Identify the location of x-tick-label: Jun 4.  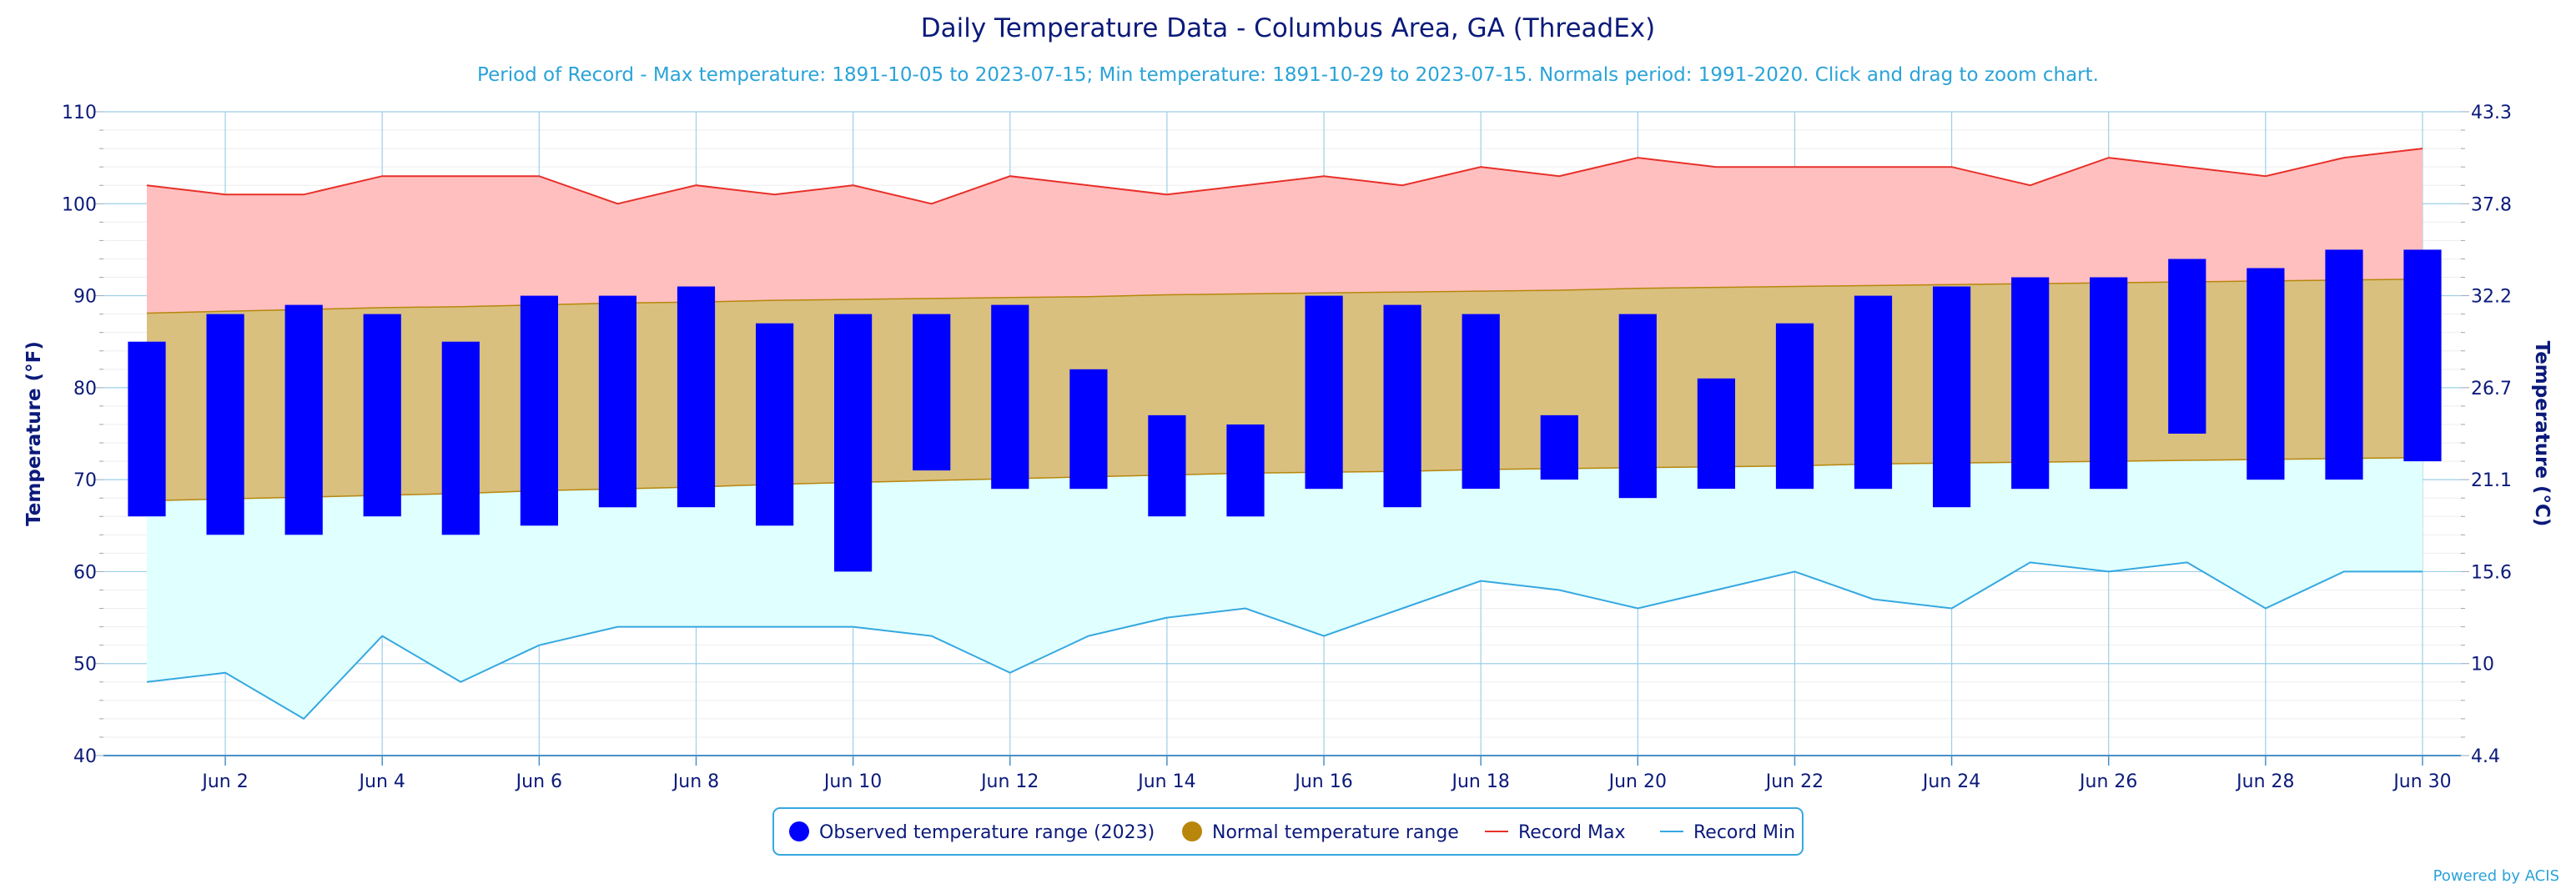
(381, 781).